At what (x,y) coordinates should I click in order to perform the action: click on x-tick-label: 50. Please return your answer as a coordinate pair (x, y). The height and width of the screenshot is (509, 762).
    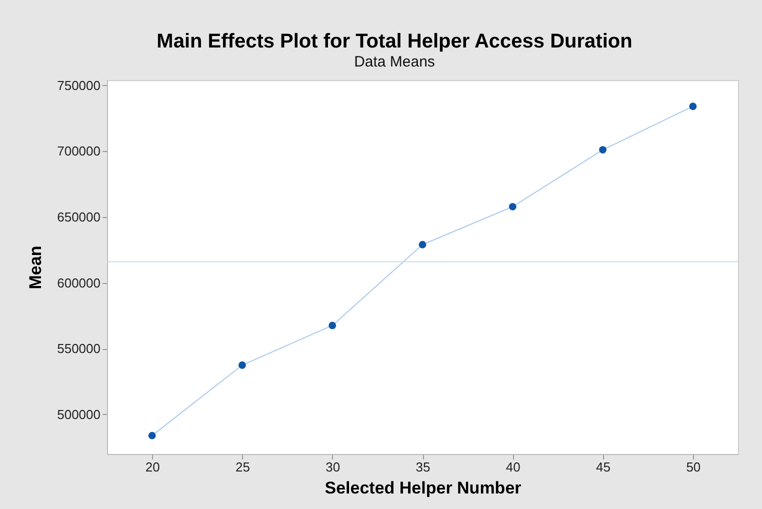
    Looking at the image, I should click on (693, 467).